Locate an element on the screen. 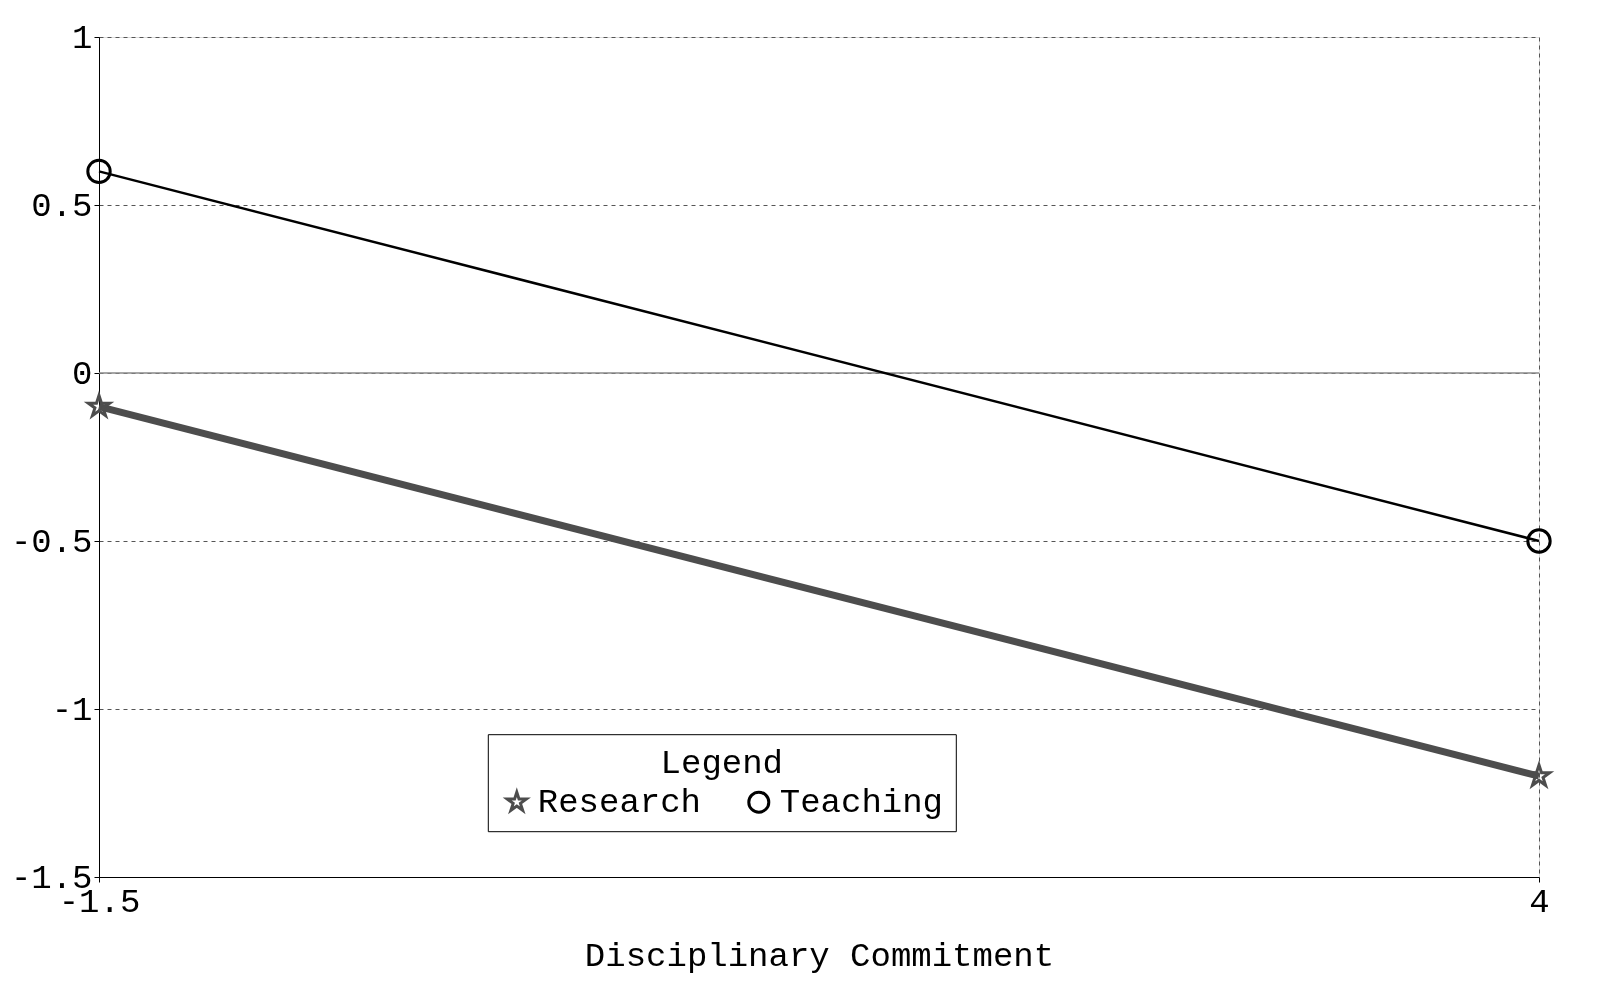 The image size is (1609, 994). y-tick-label: 1 is located at coordinates (82, 38).